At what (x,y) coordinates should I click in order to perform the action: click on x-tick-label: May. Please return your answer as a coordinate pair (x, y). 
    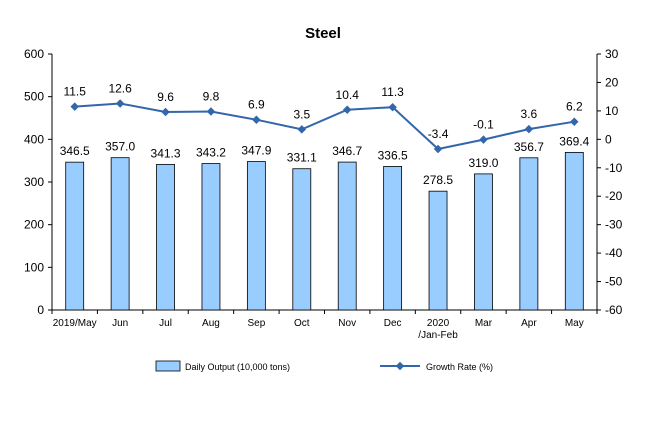
    Looking at the image, I should click on (574, 323).